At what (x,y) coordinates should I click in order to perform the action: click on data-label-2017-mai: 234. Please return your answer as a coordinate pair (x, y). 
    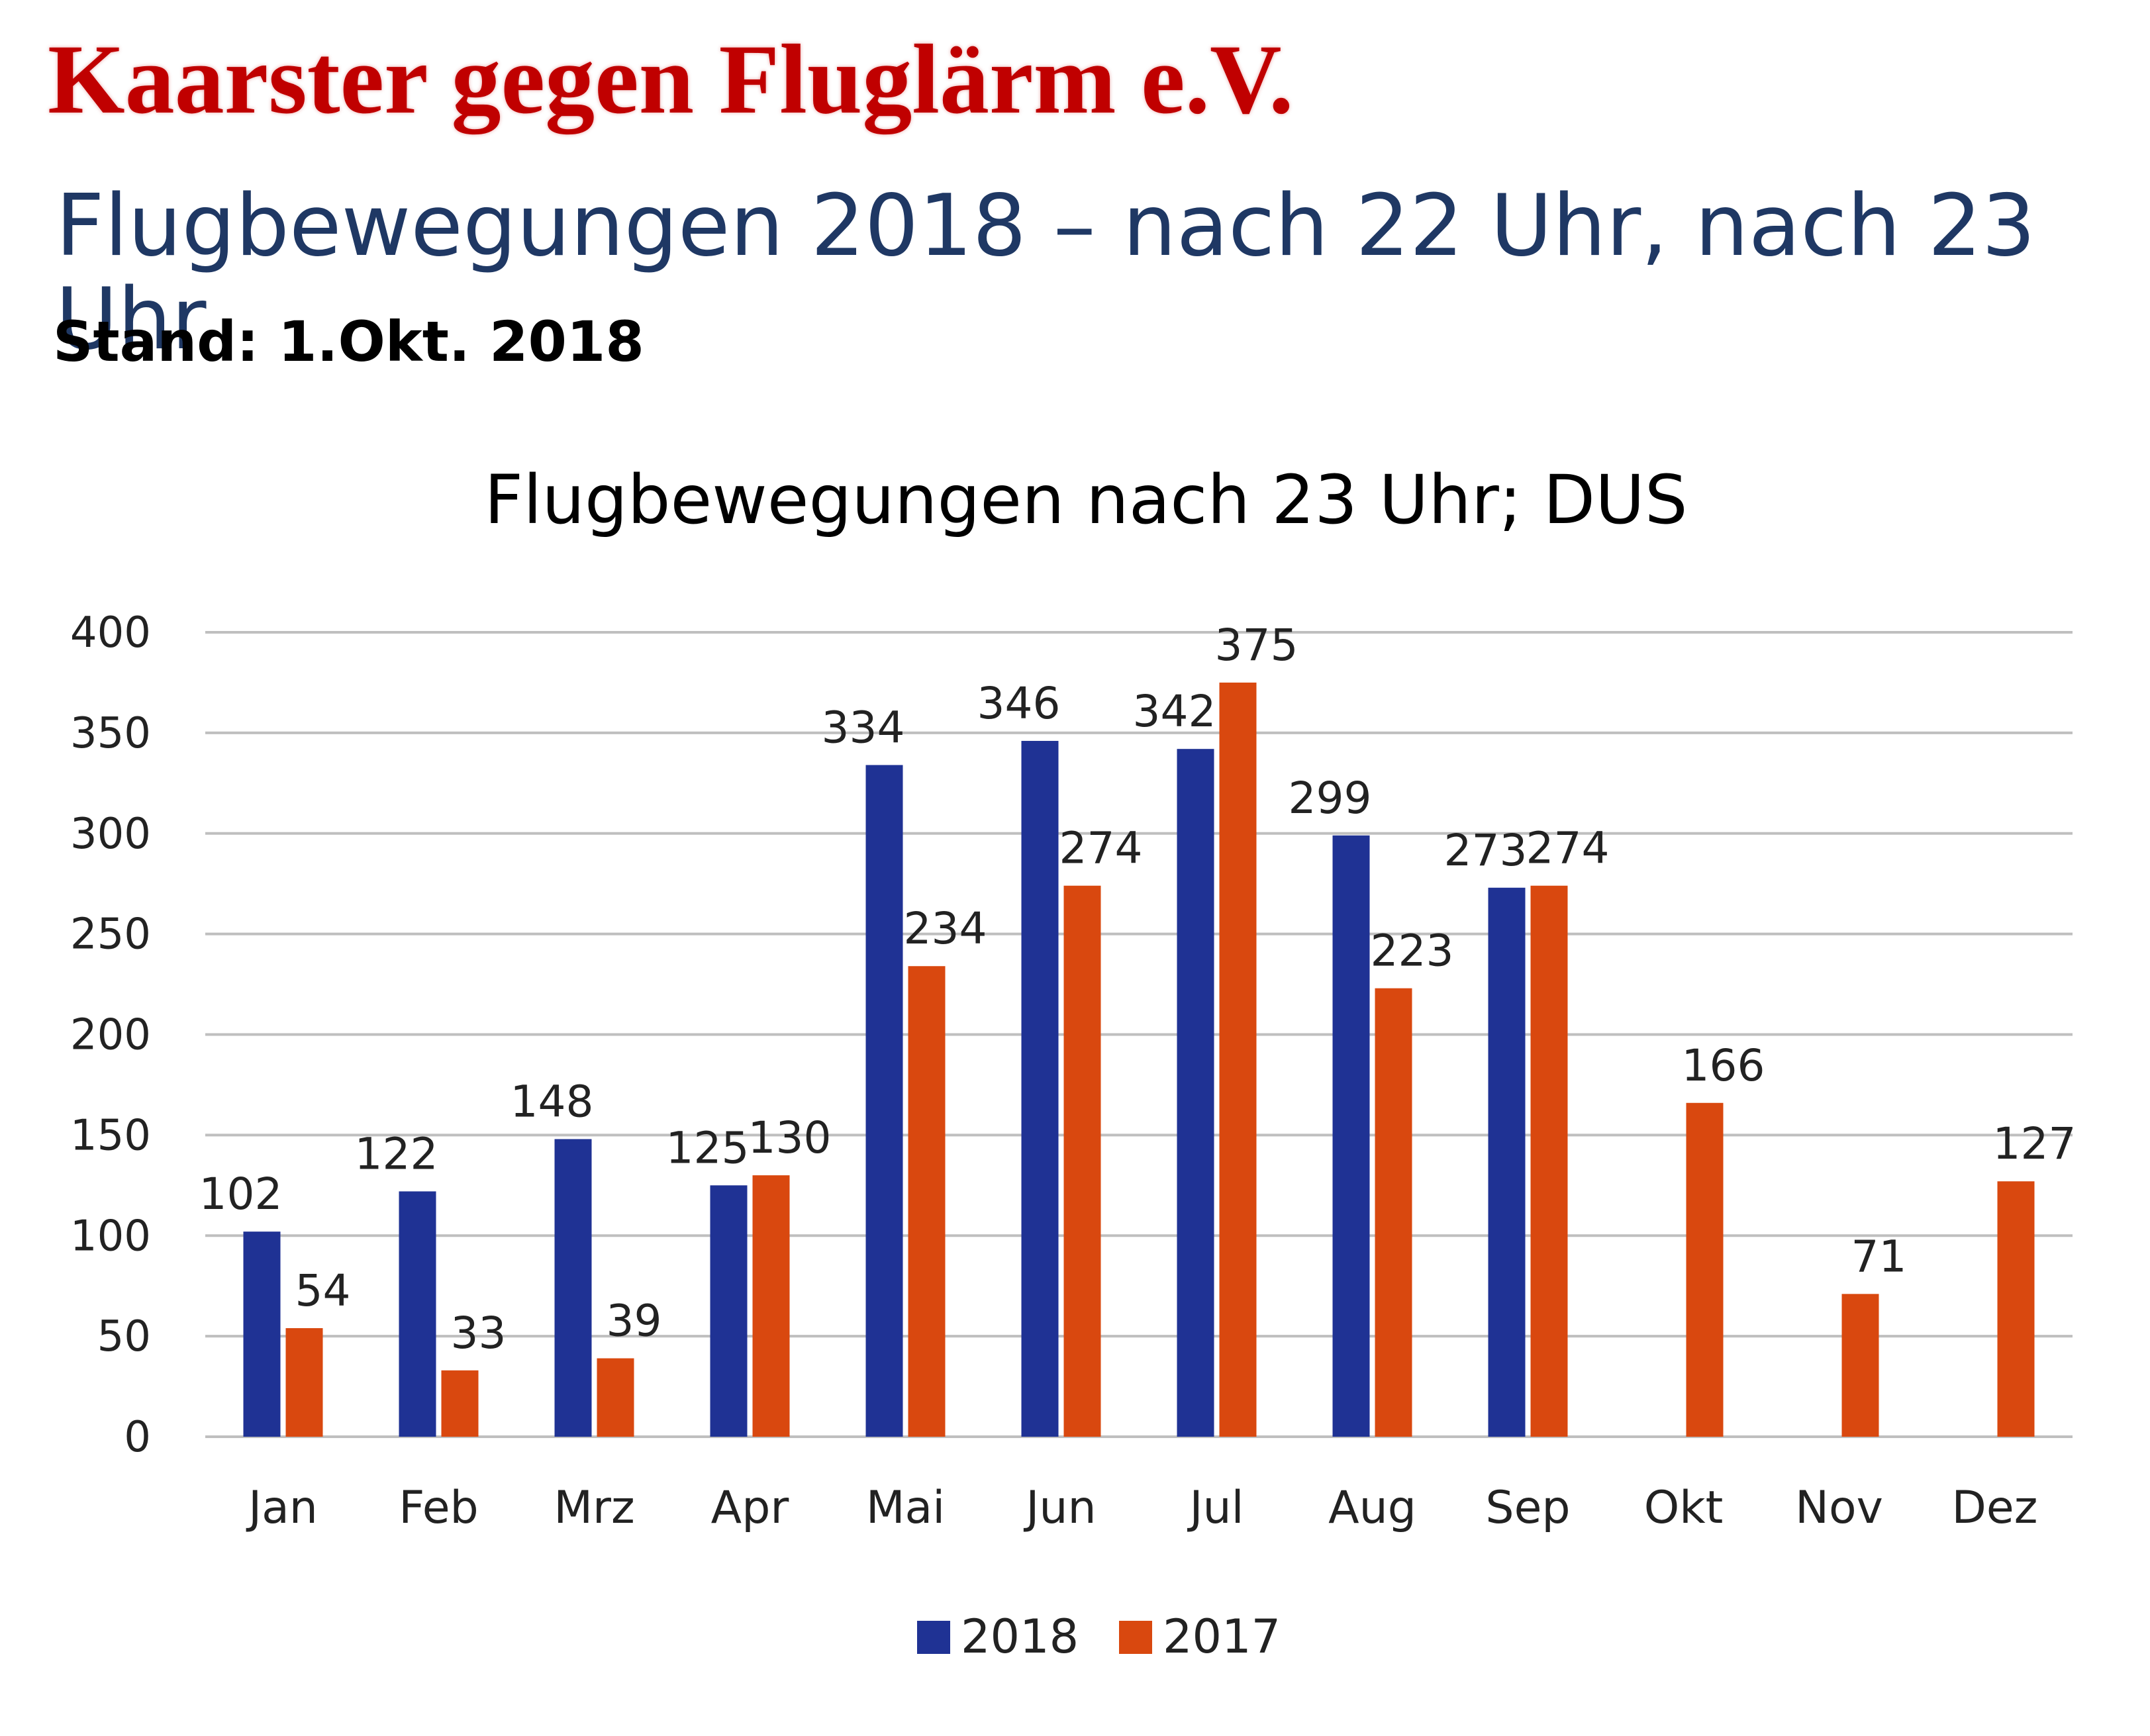
    Looking at the image, I should click on (945, 928).